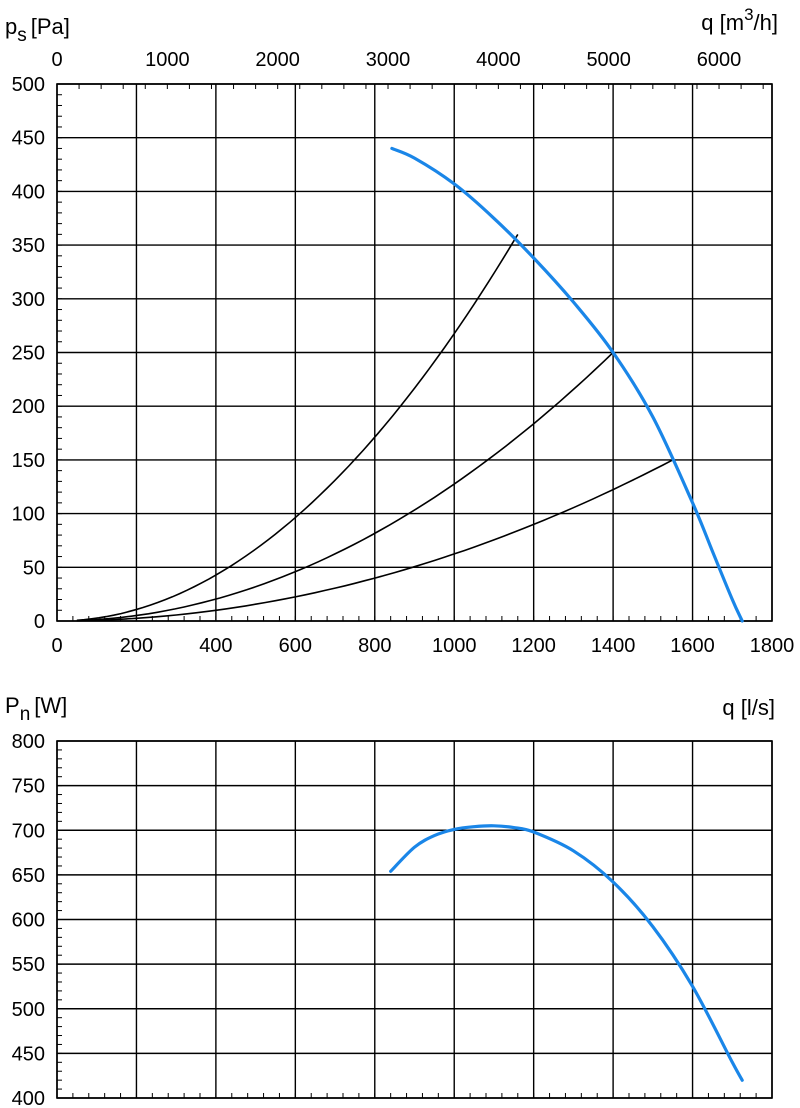 This screenshot has width=800, height=1108. What do you see at coordinates (295, 646) in the screenshot?
I see `x-tick-label: 600` at bounding box center [295, 646].